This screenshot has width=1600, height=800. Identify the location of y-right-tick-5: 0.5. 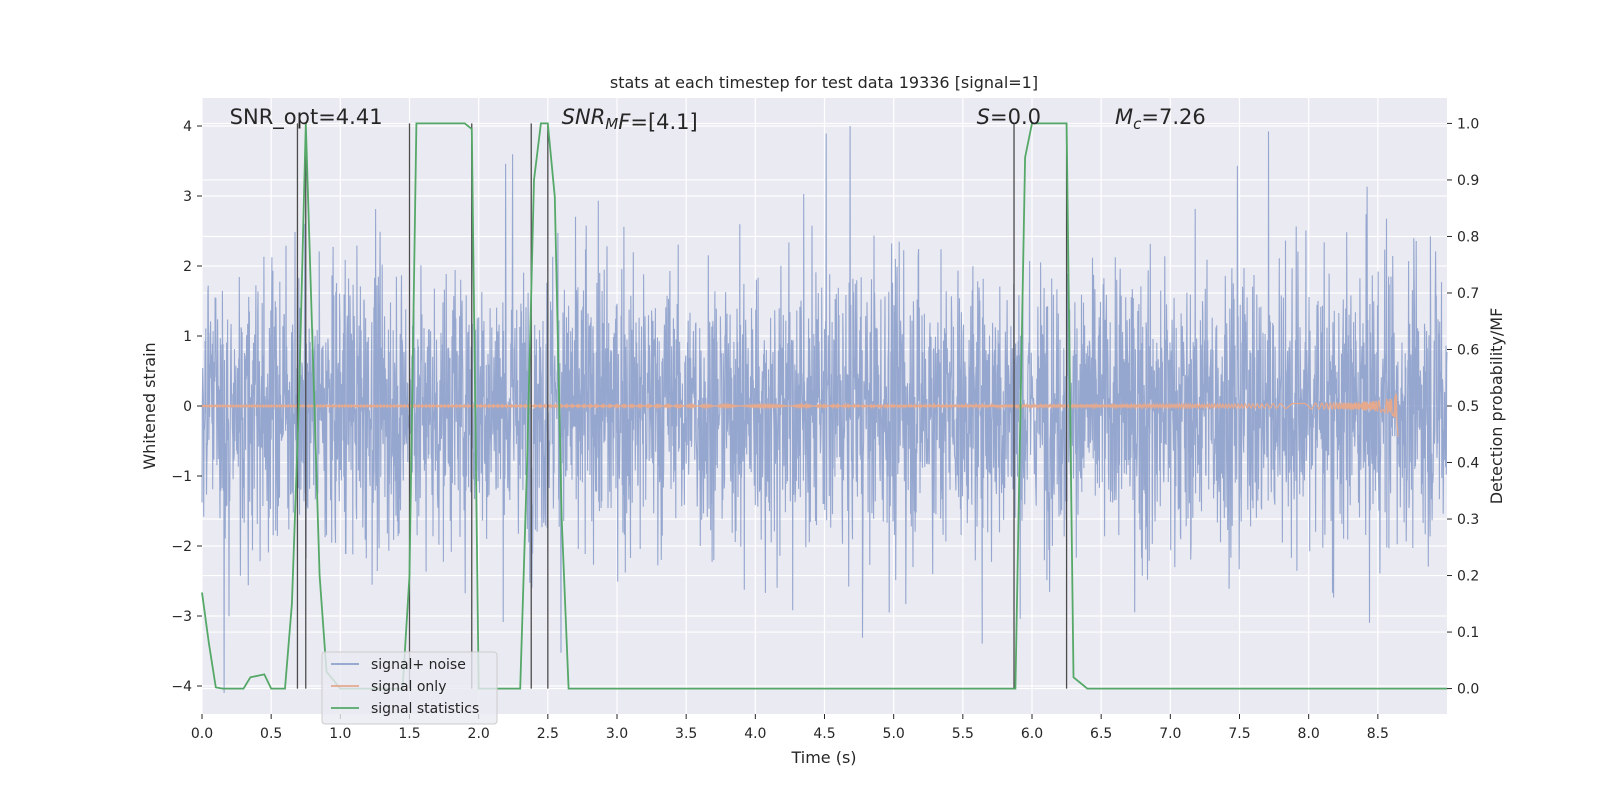
(1468, 407).